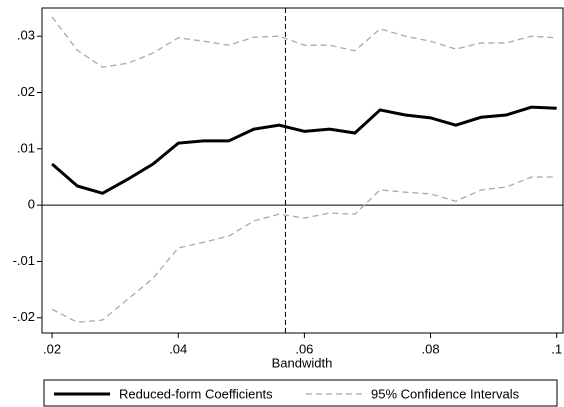 The height and width of the screenshot is (407, 564). Describe the element at coordinates (556, 348) in the screenshot. I see `x-tick-label: .1` at that location.